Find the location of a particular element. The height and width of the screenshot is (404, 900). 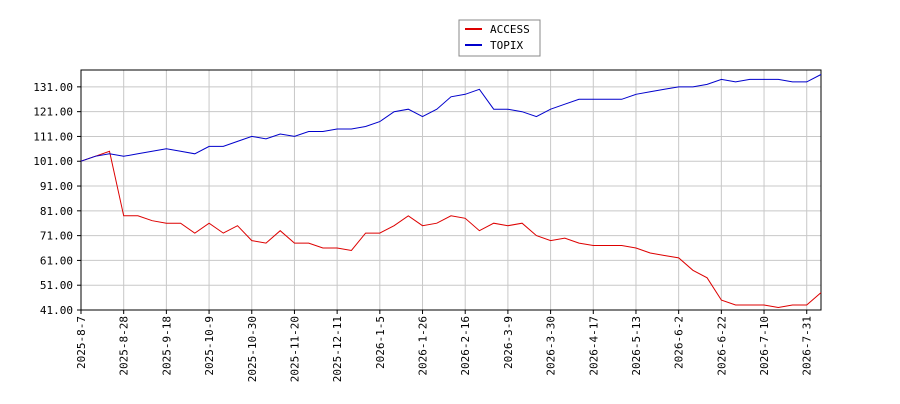

x-tick-label: 2026-6-22 is located at coordinates (721, 346).